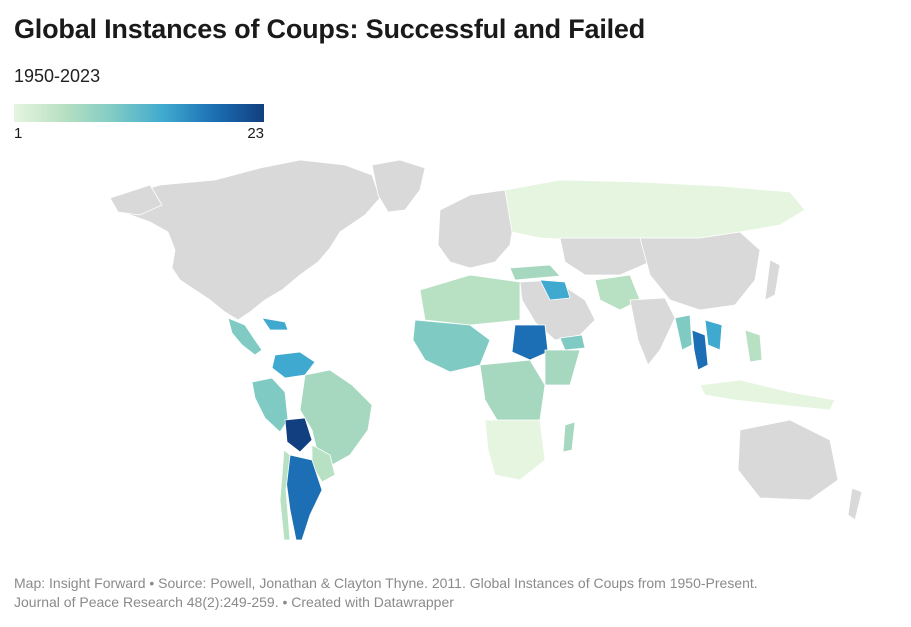  Describe the element at coordinates (617, 292) in the screenshot. I see `region-afghanistan-pakistan` at that location.